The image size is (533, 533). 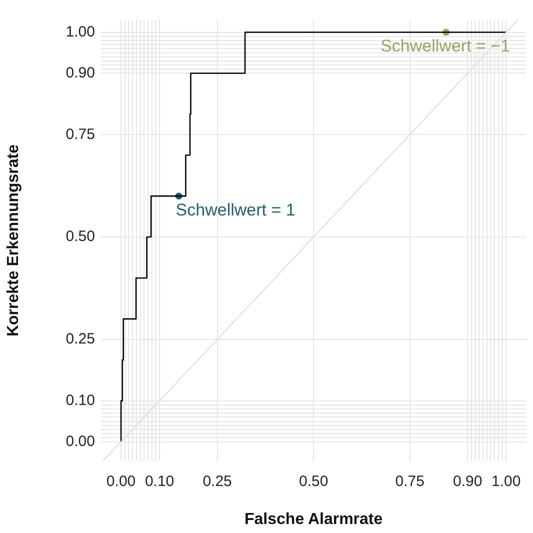 What do you see at coordinates (445, 46) in the screenshot?
I see `annotation: Schwellwert = −1` at bounding box center [445, 46].